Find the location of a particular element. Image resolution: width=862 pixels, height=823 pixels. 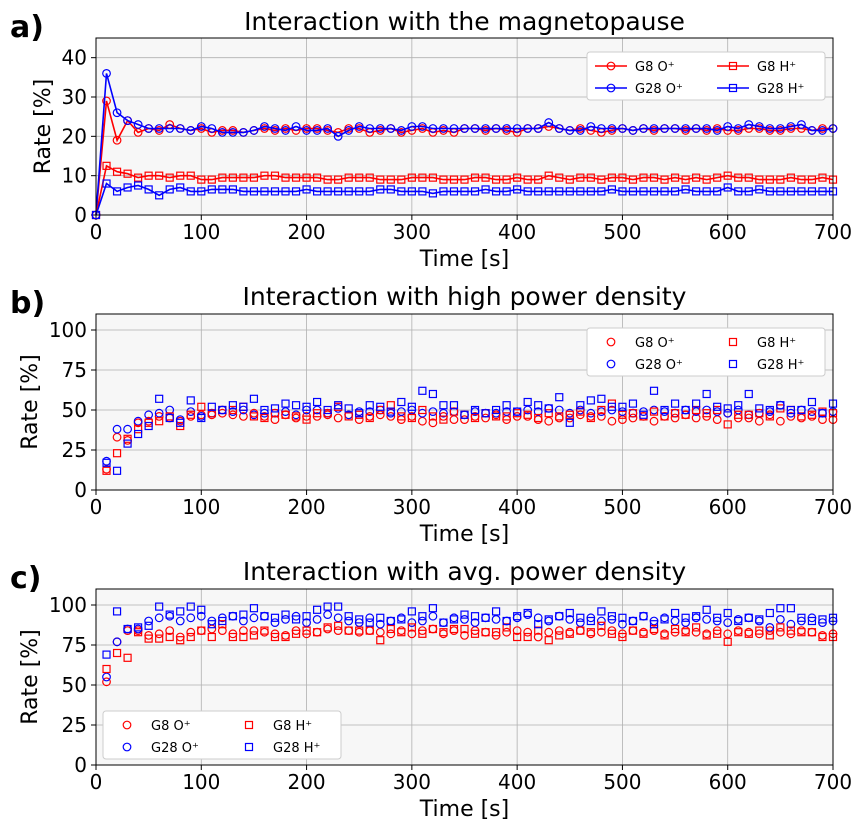

x-axis-label: Time [s] is located at coordinates (464, 534).